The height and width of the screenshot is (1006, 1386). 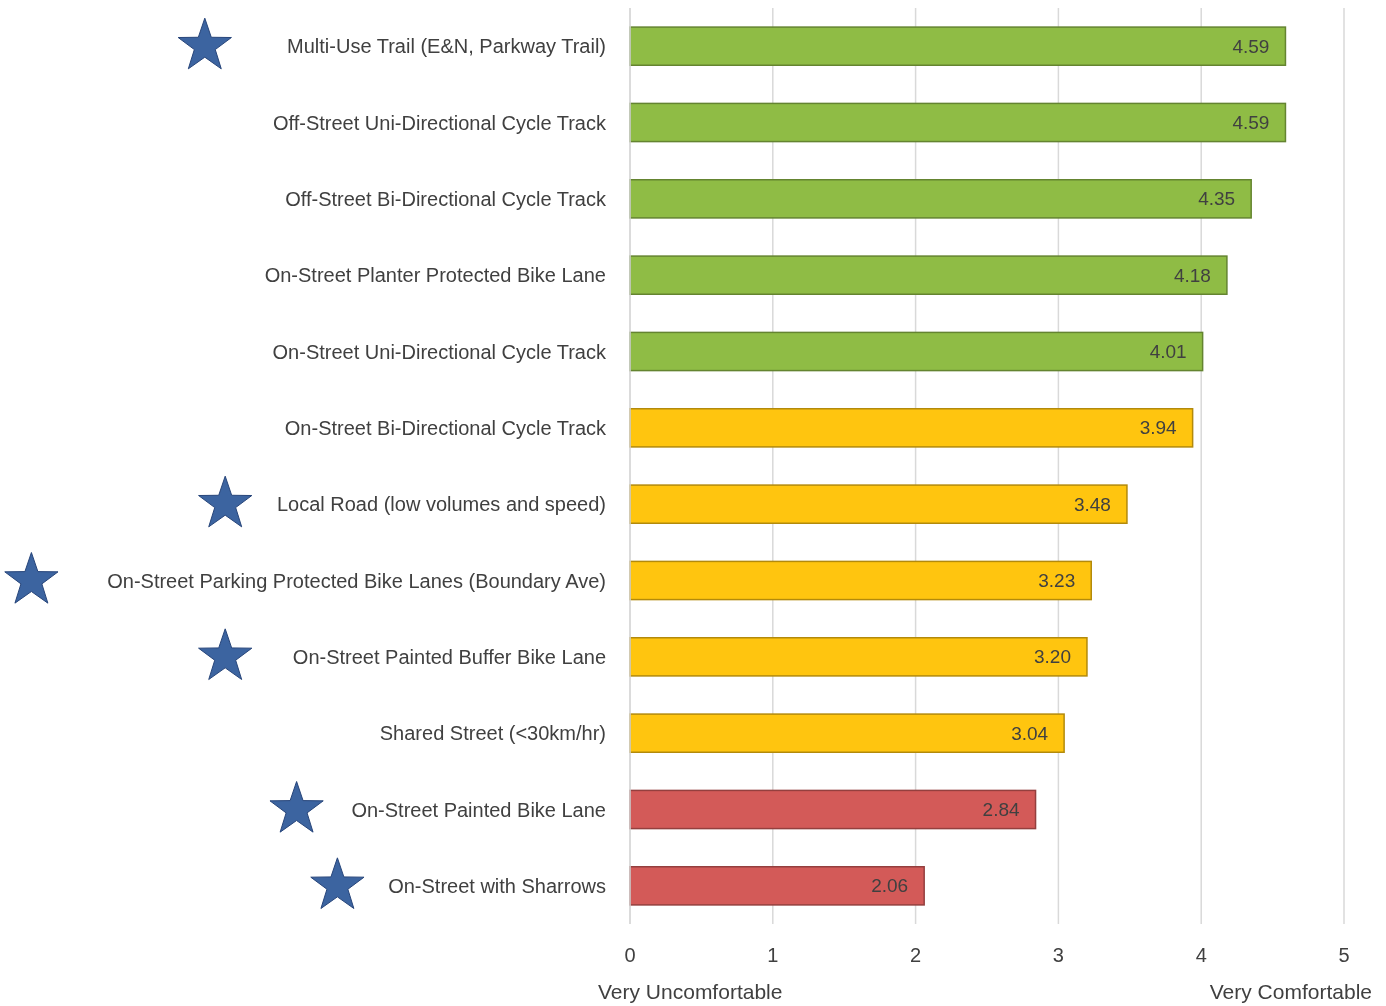 I want to click on y-tick-label: Multi-Use Trail (E&N, Parkway Trail), so click(x=446, y=46).